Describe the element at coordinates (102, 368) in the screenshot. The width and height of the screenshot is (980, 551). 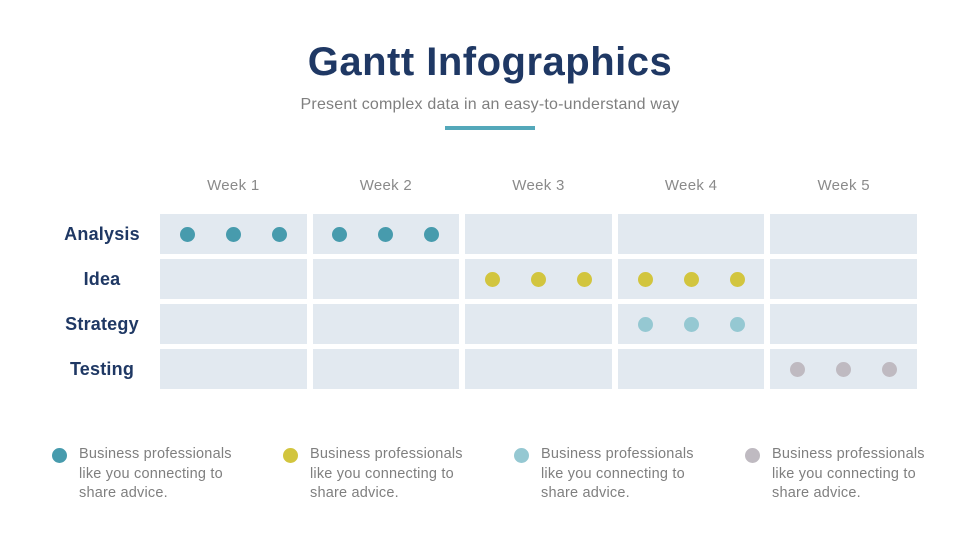
I see `row-label: Testing` at that location.